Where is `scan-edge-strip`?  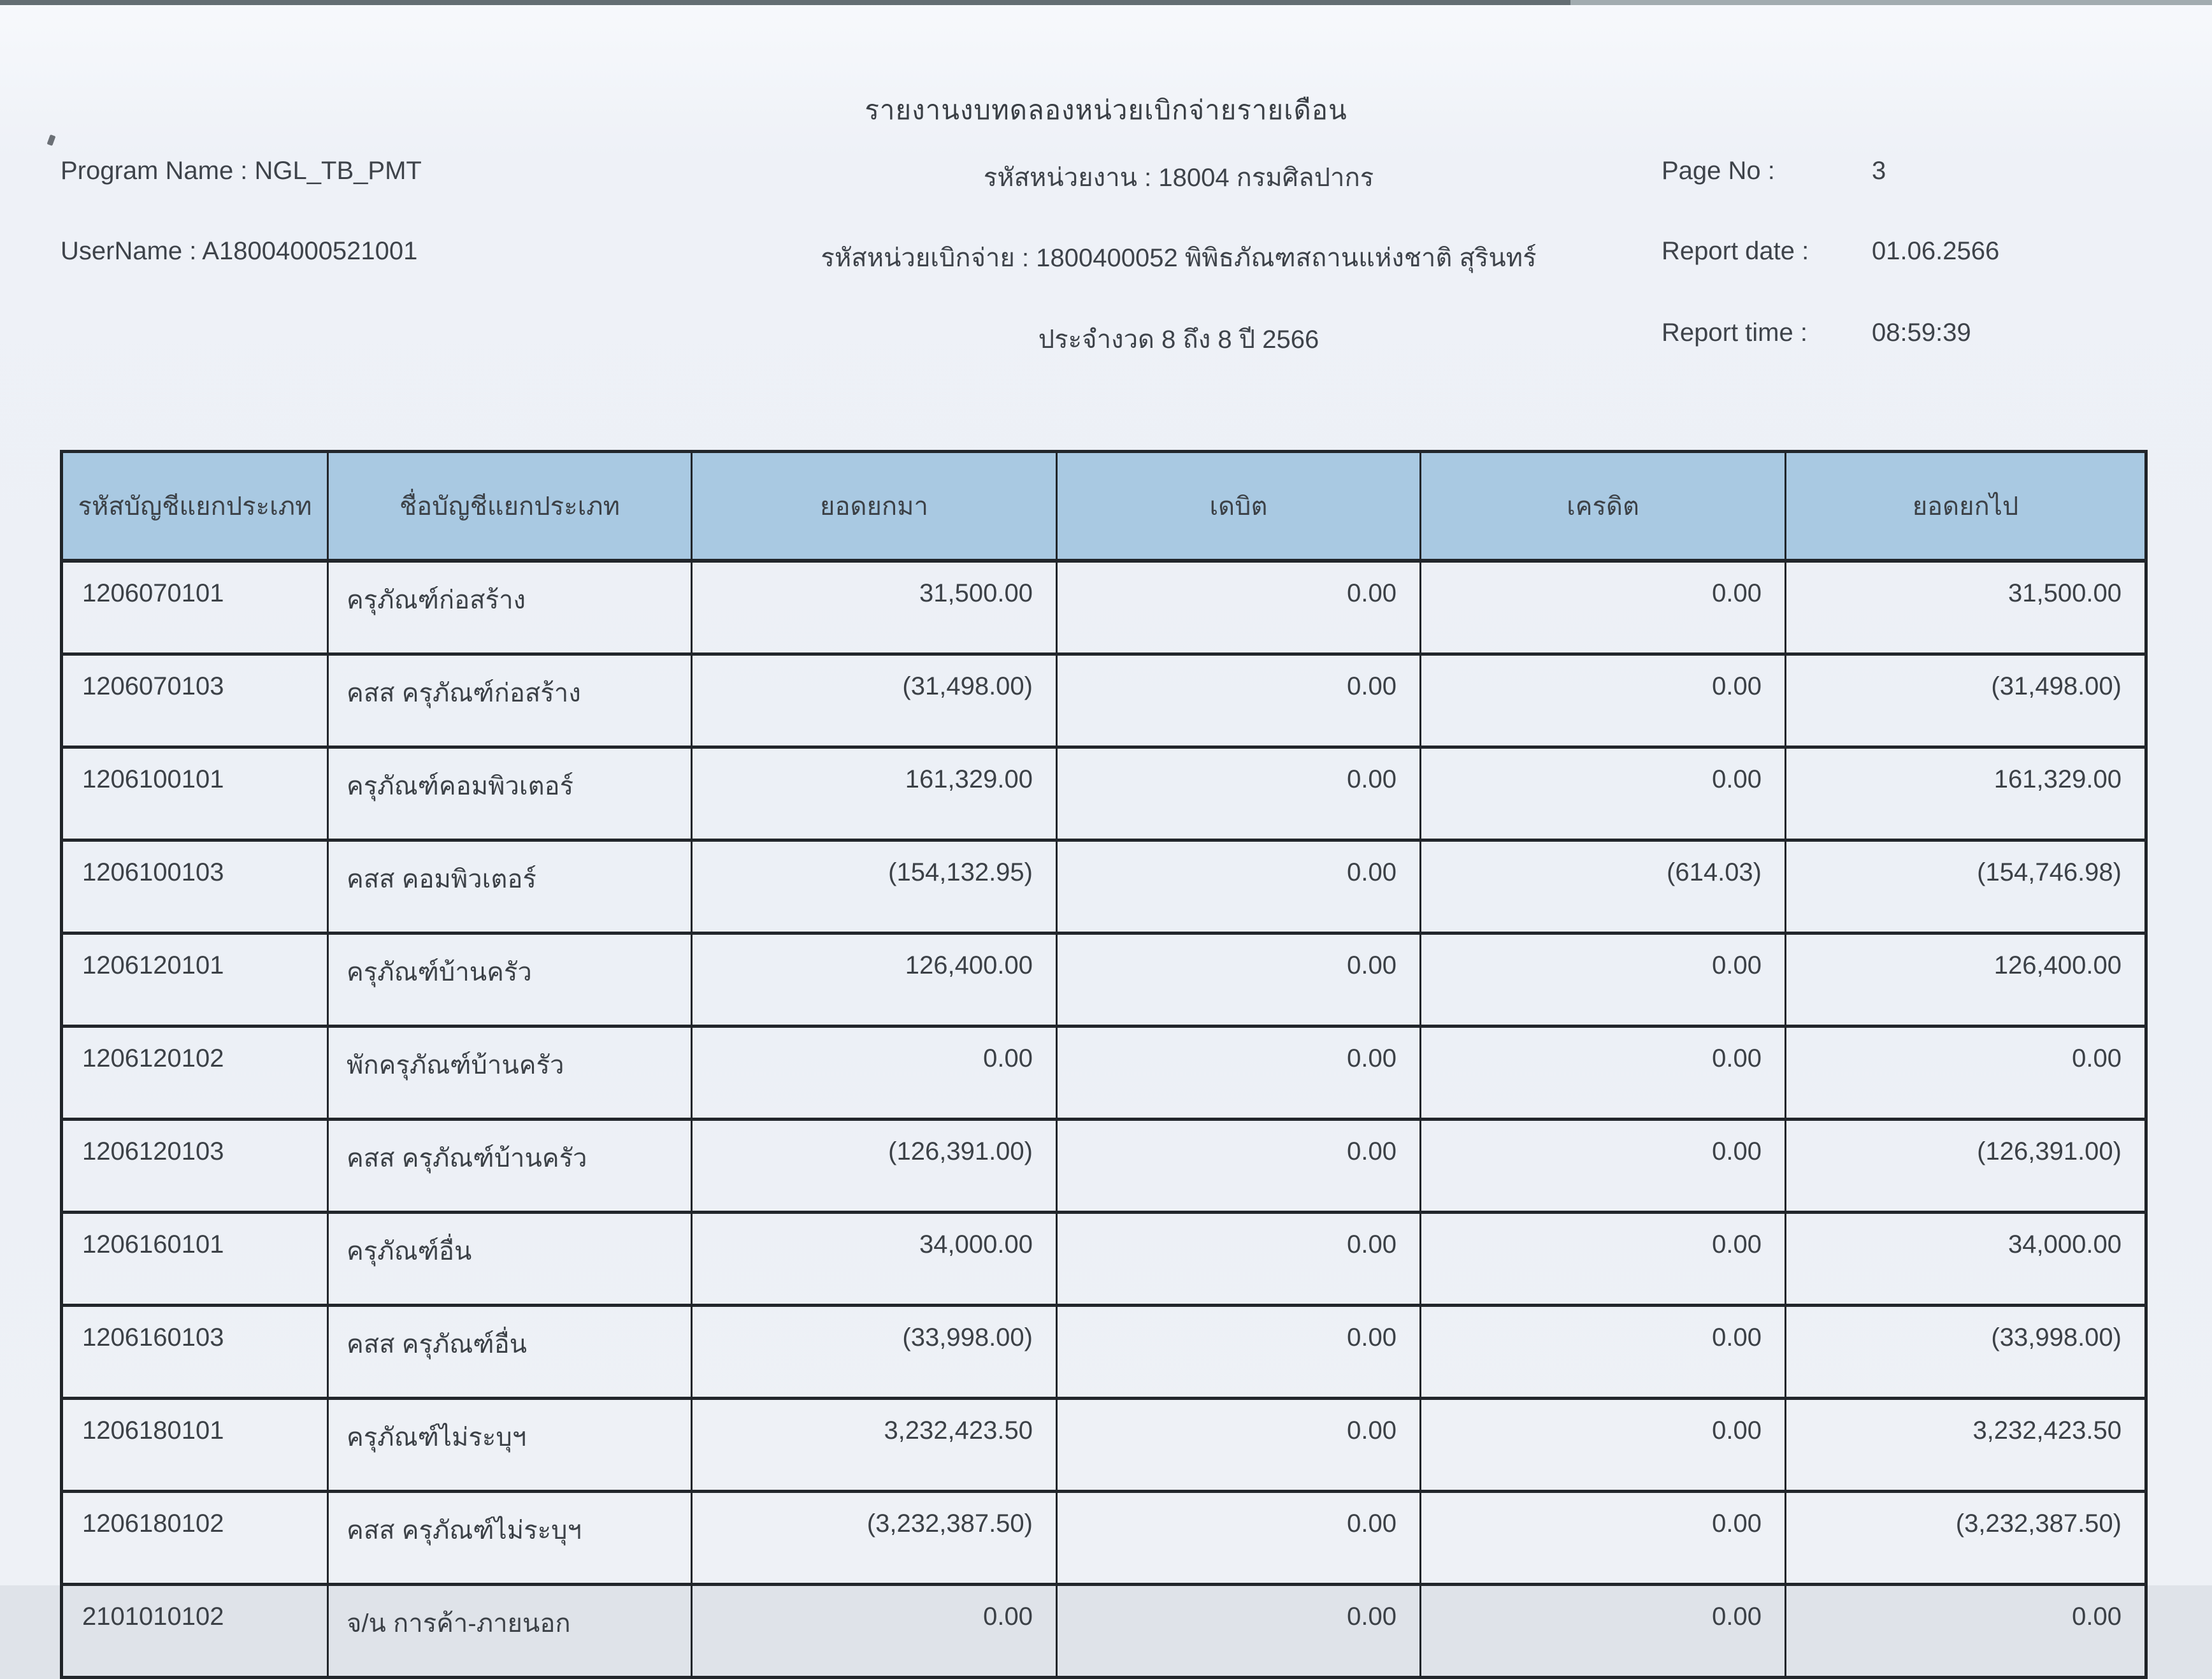
scan-edge-strip is located at coordinates (1106, 2).